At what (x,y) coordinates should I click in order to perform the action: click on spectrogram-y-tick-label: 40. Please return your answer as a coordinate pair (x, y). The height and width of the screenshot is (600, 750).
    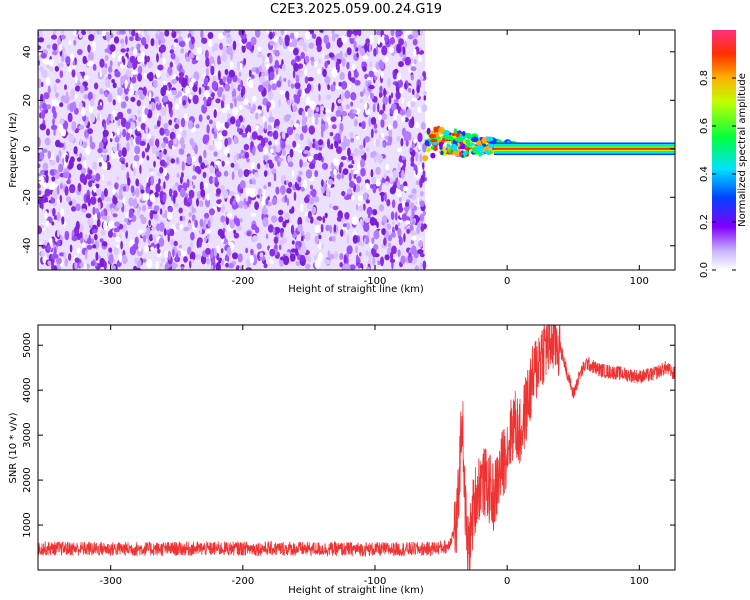
    Looking at the image, I should click on (27, 51).